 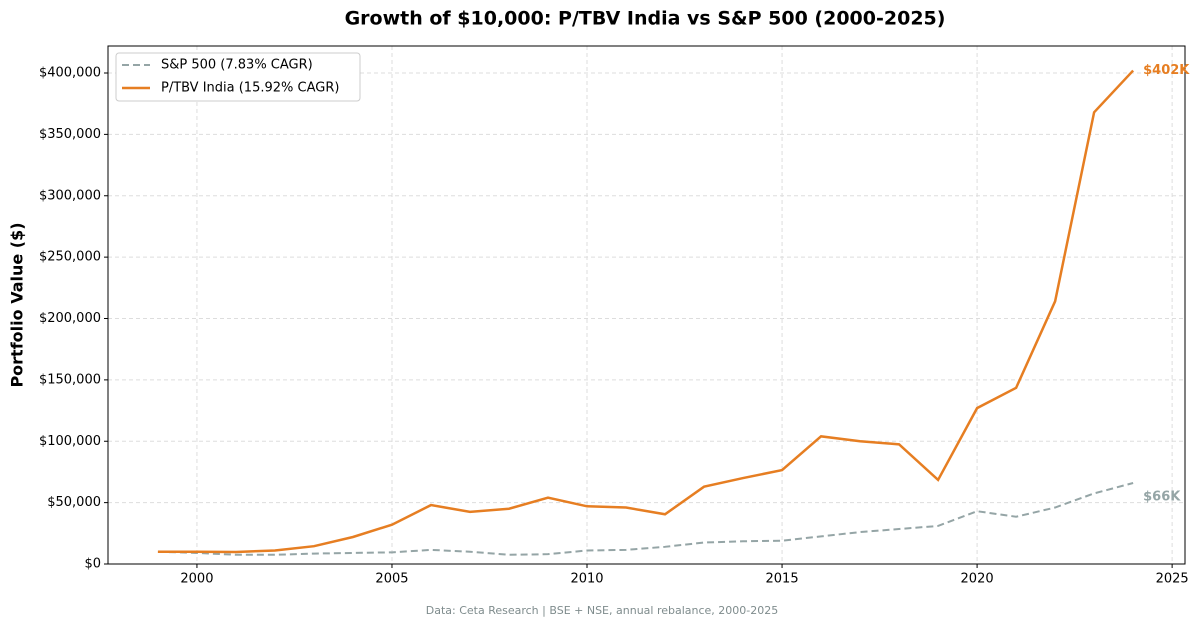 I want to click on x-tick-label: 2015, so click(x=782, y=579).